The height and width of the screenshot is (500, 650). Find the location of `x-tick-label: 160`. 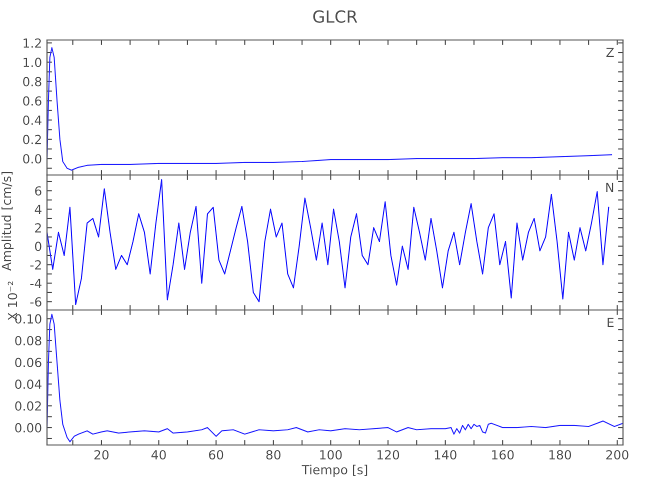

x-tick-label: 160 is located at coordinates (503, 455).